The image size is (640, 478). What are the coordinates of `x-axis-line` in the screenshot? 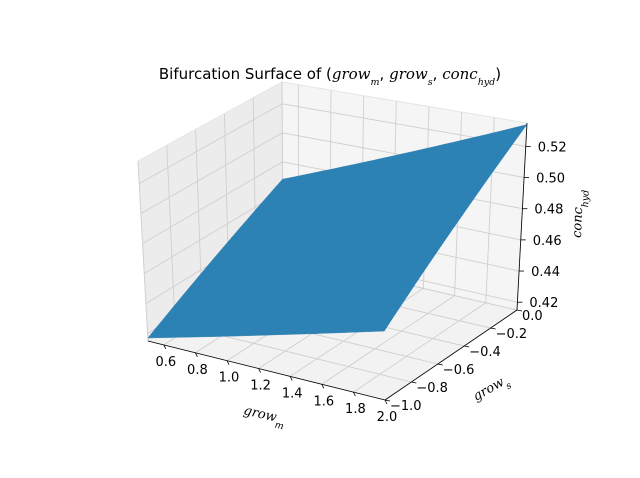 It's located at (266, 370).